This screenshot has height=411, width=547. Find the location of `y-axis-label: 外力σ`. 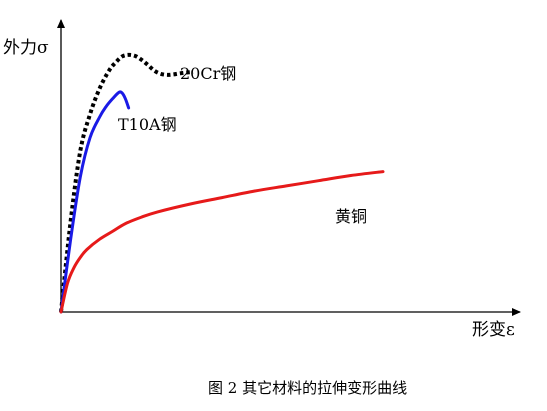

y-axis-label: 外力σ is located at coordinates (26, 48).